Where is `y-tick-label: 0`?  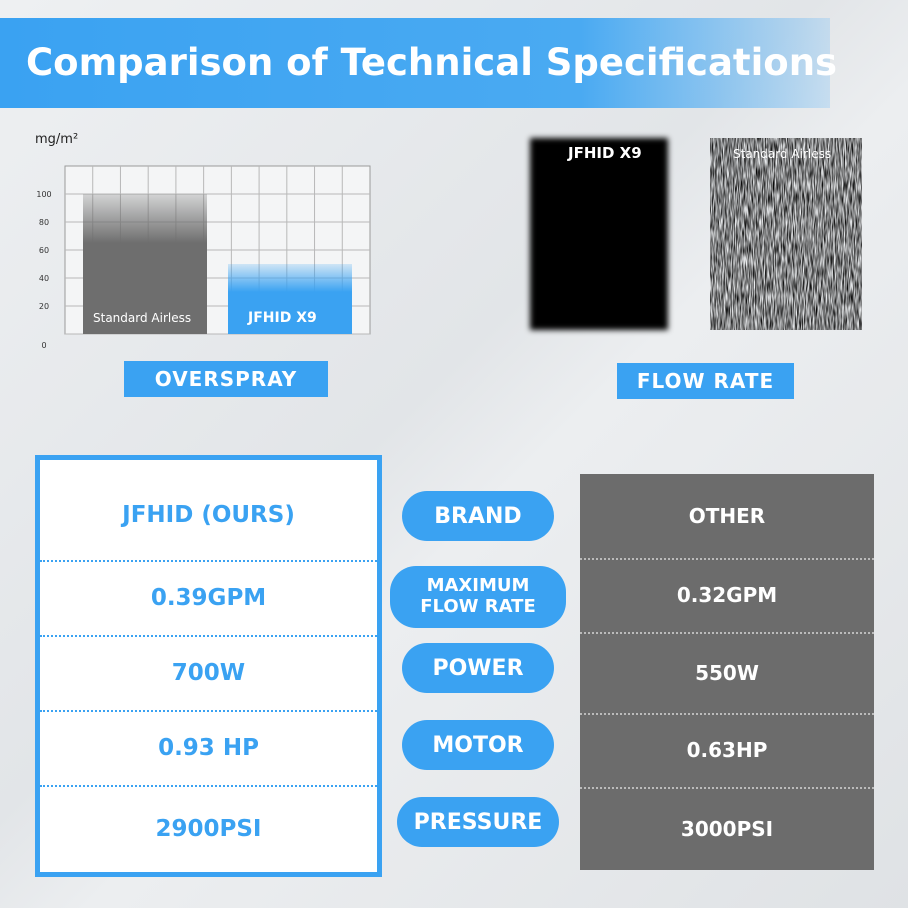
y-tick-label: 0 is located at coordinates (43, 345).